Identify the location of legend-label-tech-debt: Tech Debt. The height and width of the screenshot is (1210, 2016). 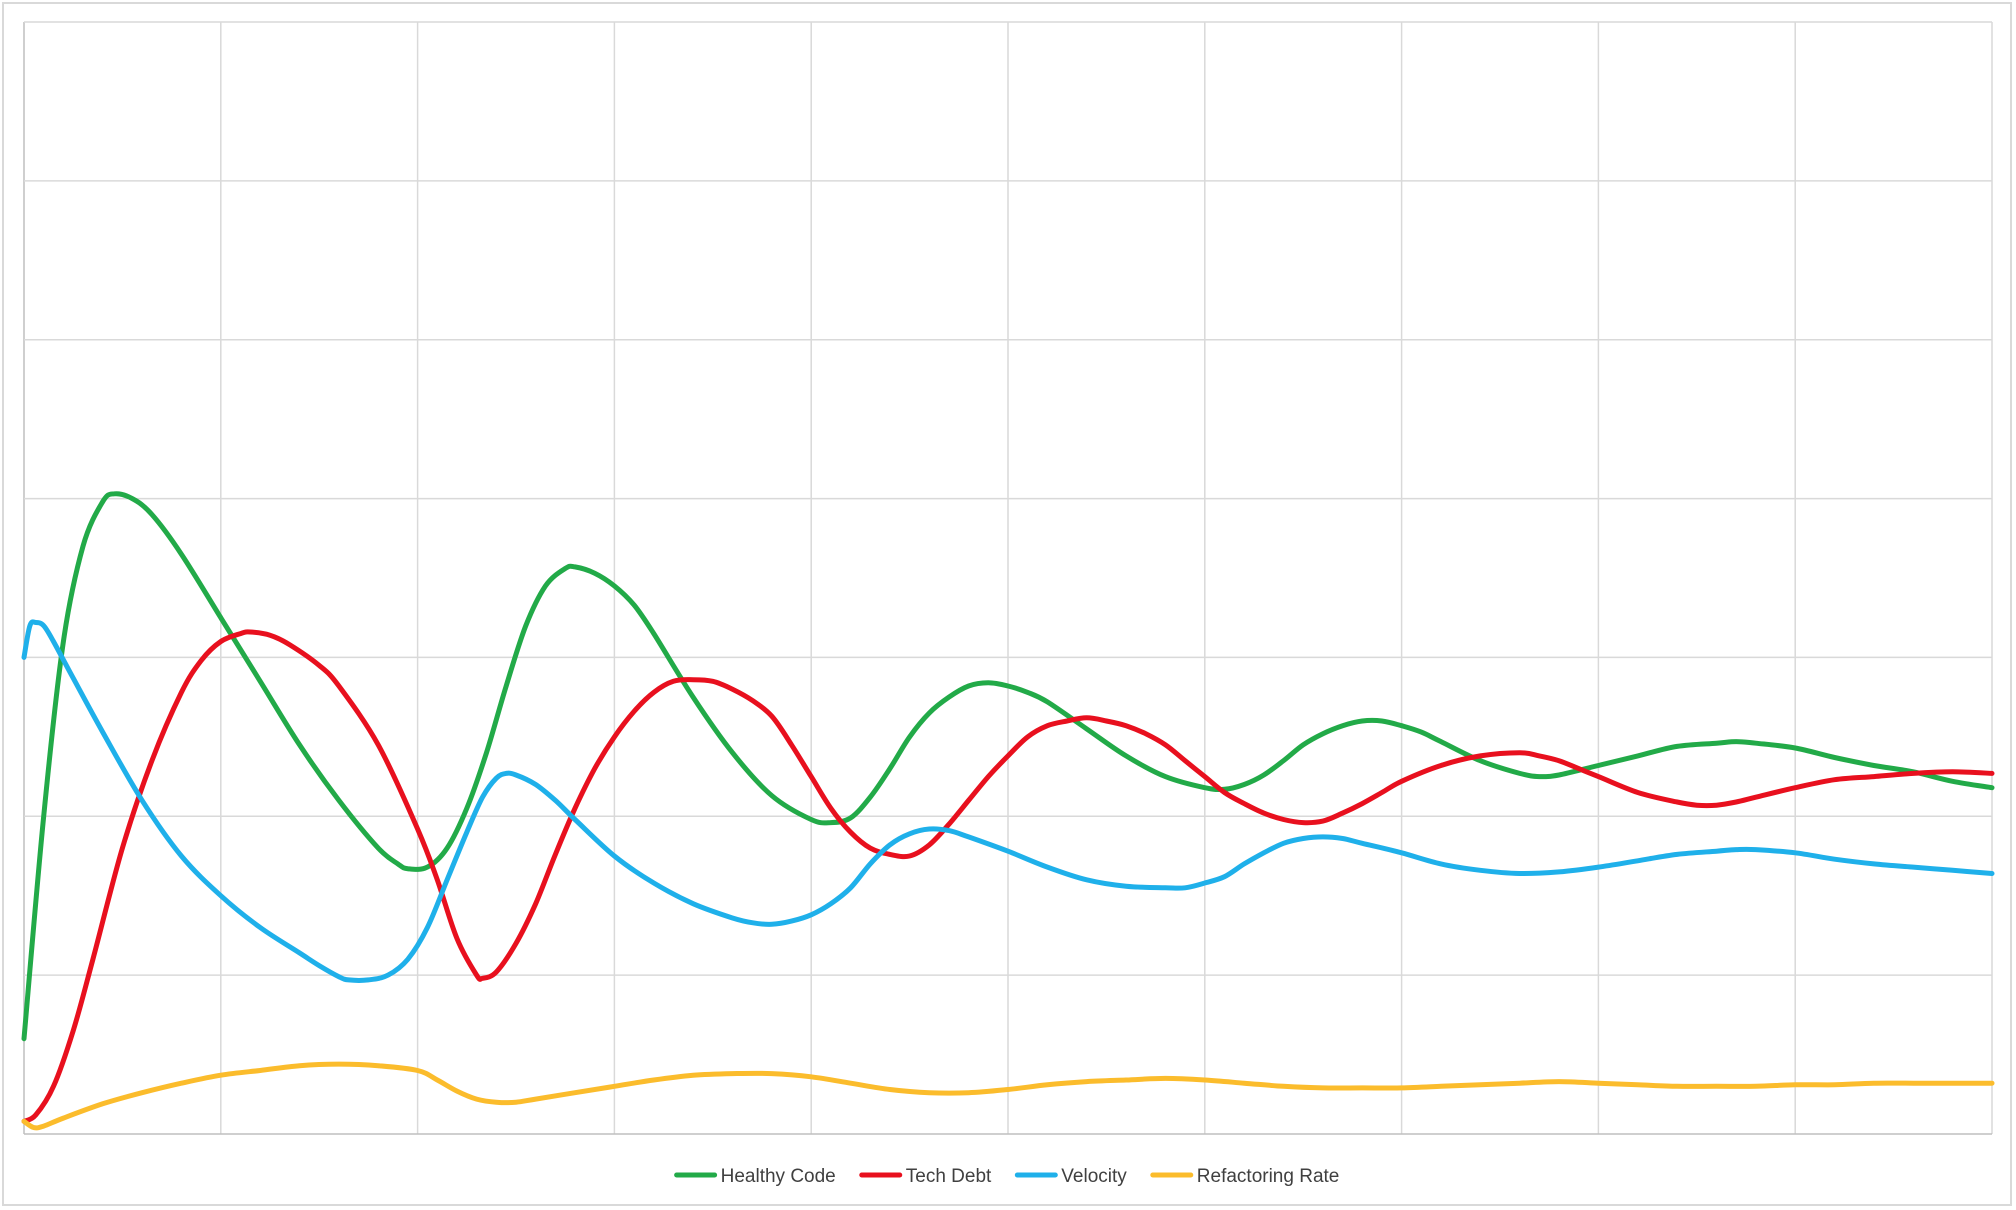
(949, 1176).